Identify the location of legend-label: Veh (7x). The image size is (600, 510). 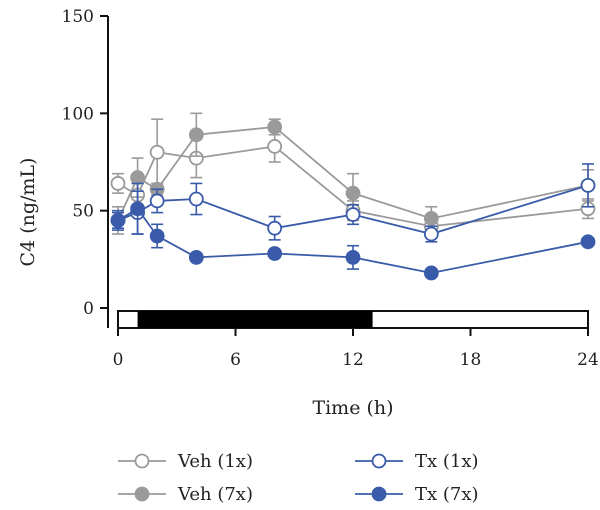
(215, 494).